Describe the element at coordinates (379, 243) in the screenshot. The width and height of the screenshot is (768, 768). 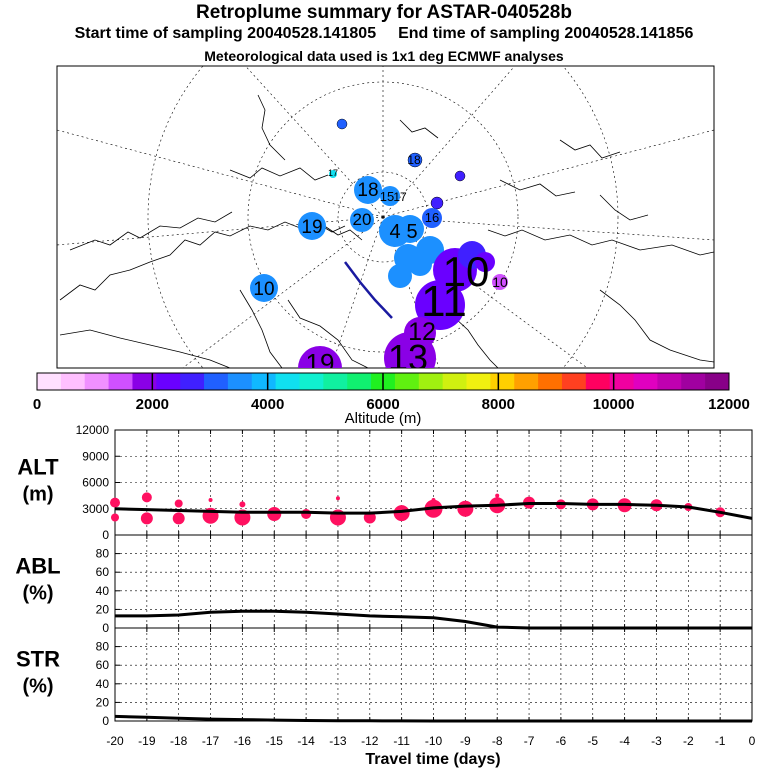
I see `plume-clusters` at that location.